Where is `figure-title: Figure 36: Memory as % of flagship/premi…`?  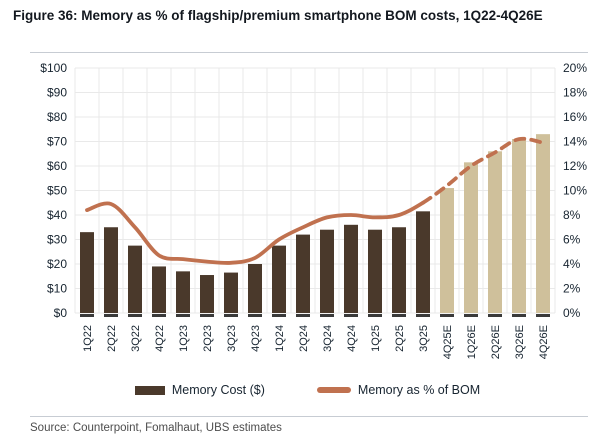
figure-title: Figure 36: Memory as % of flagship/premi… is located at coordinates (278, 15).